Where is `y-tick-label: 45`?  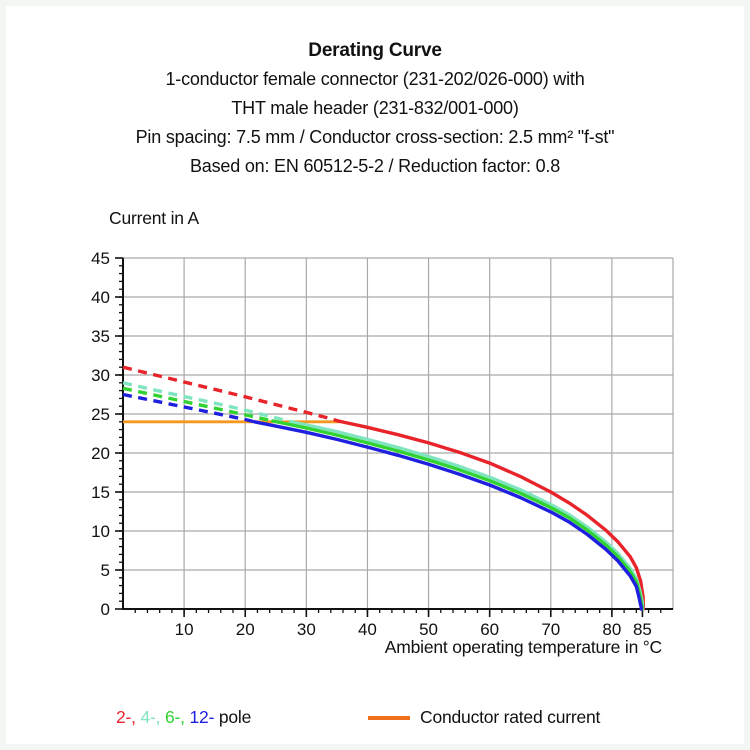
y-tick-label: 45 is located at coordinates (100, 258).